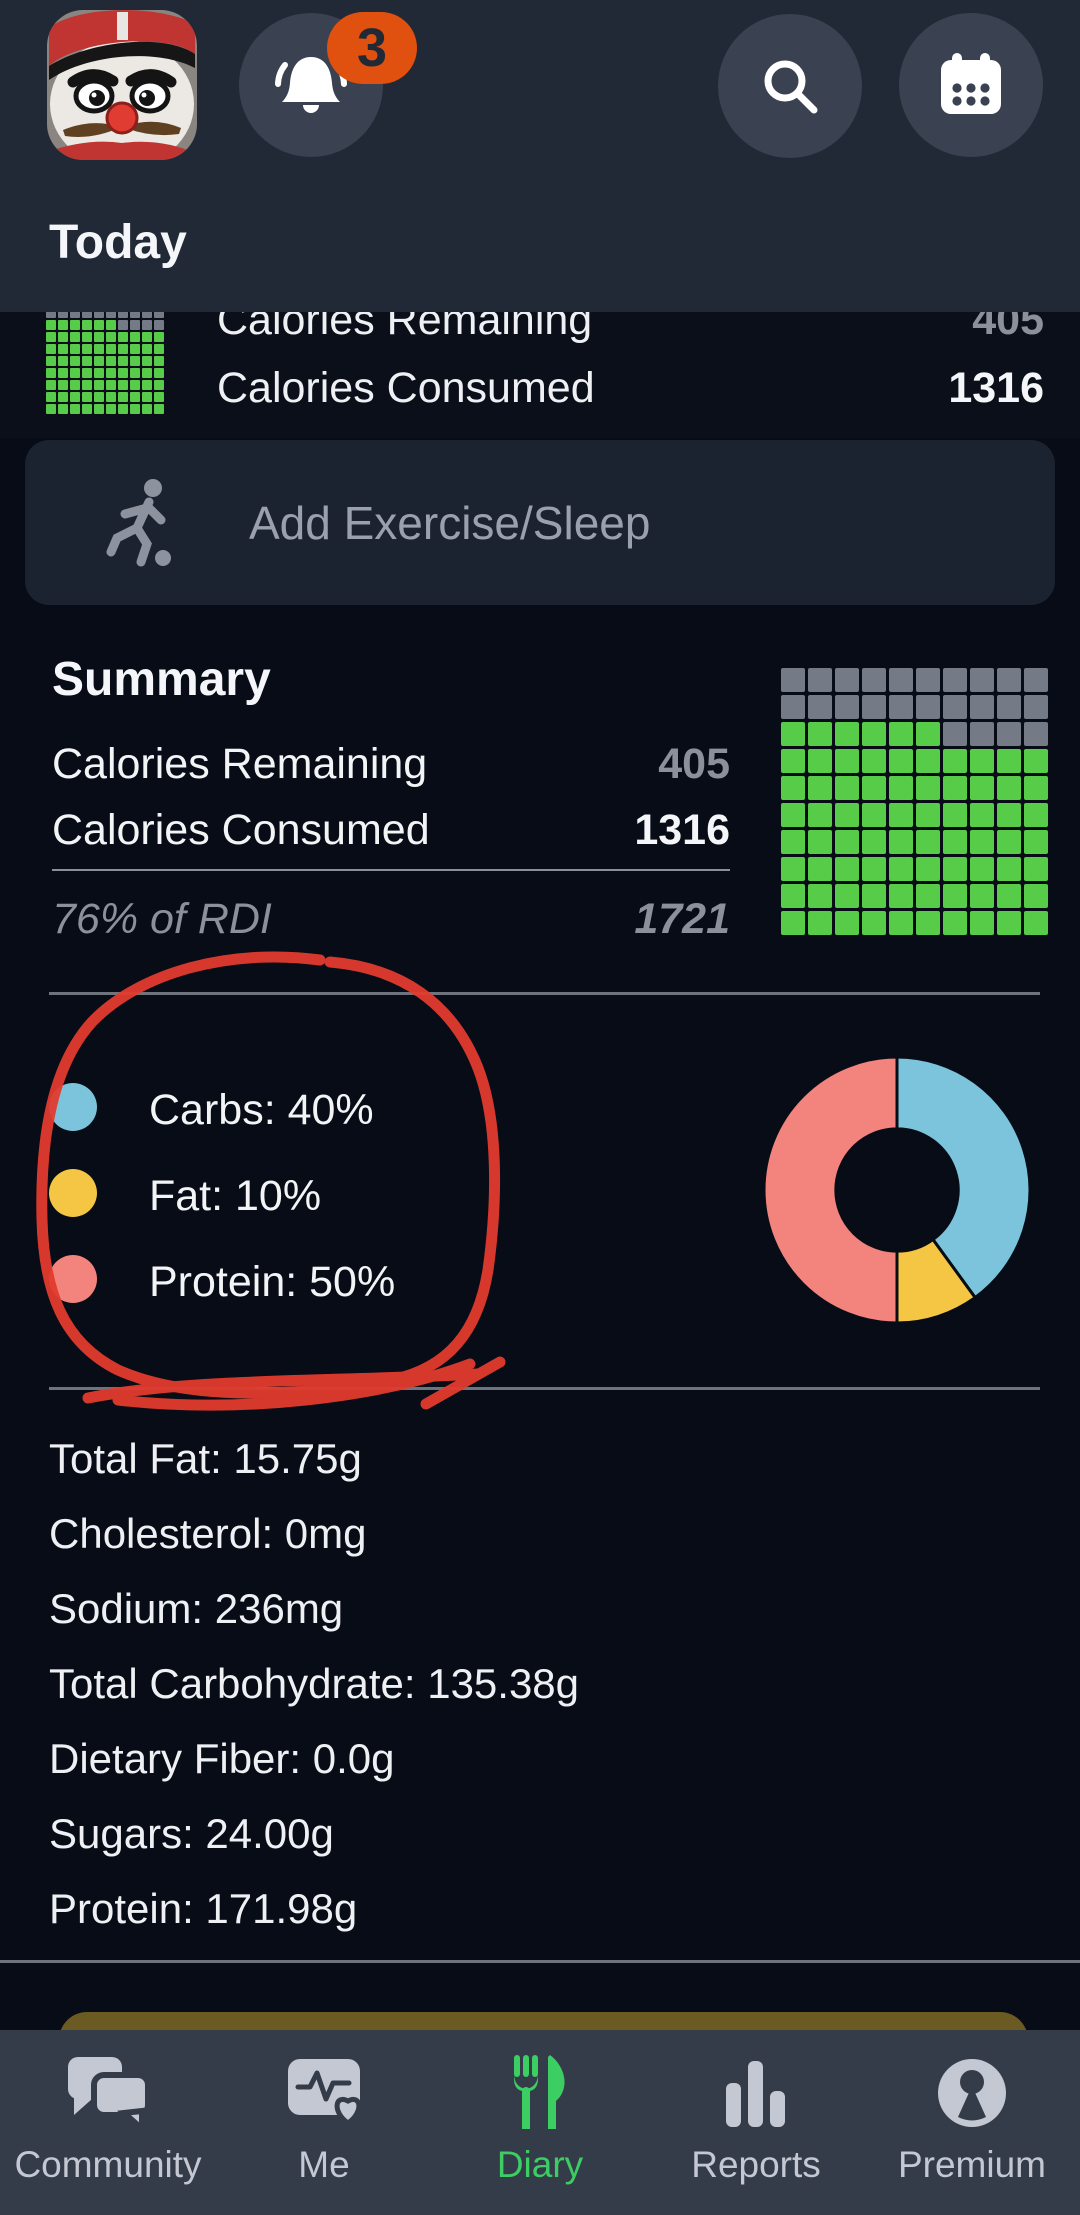  I want to click on nutrition-total-fat: Total Fat: 15.75g, so click(205, 1458).